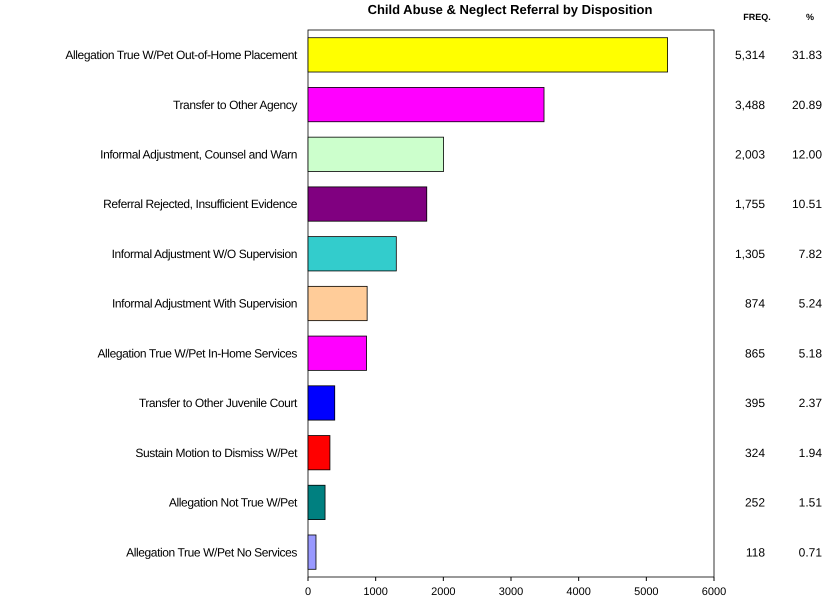 The width and height of the screenshot is (833, 604). What do you see at coordinates (807, 204) in the screenshot?
I see `text: 10.51` at bounding box center [807, 204].